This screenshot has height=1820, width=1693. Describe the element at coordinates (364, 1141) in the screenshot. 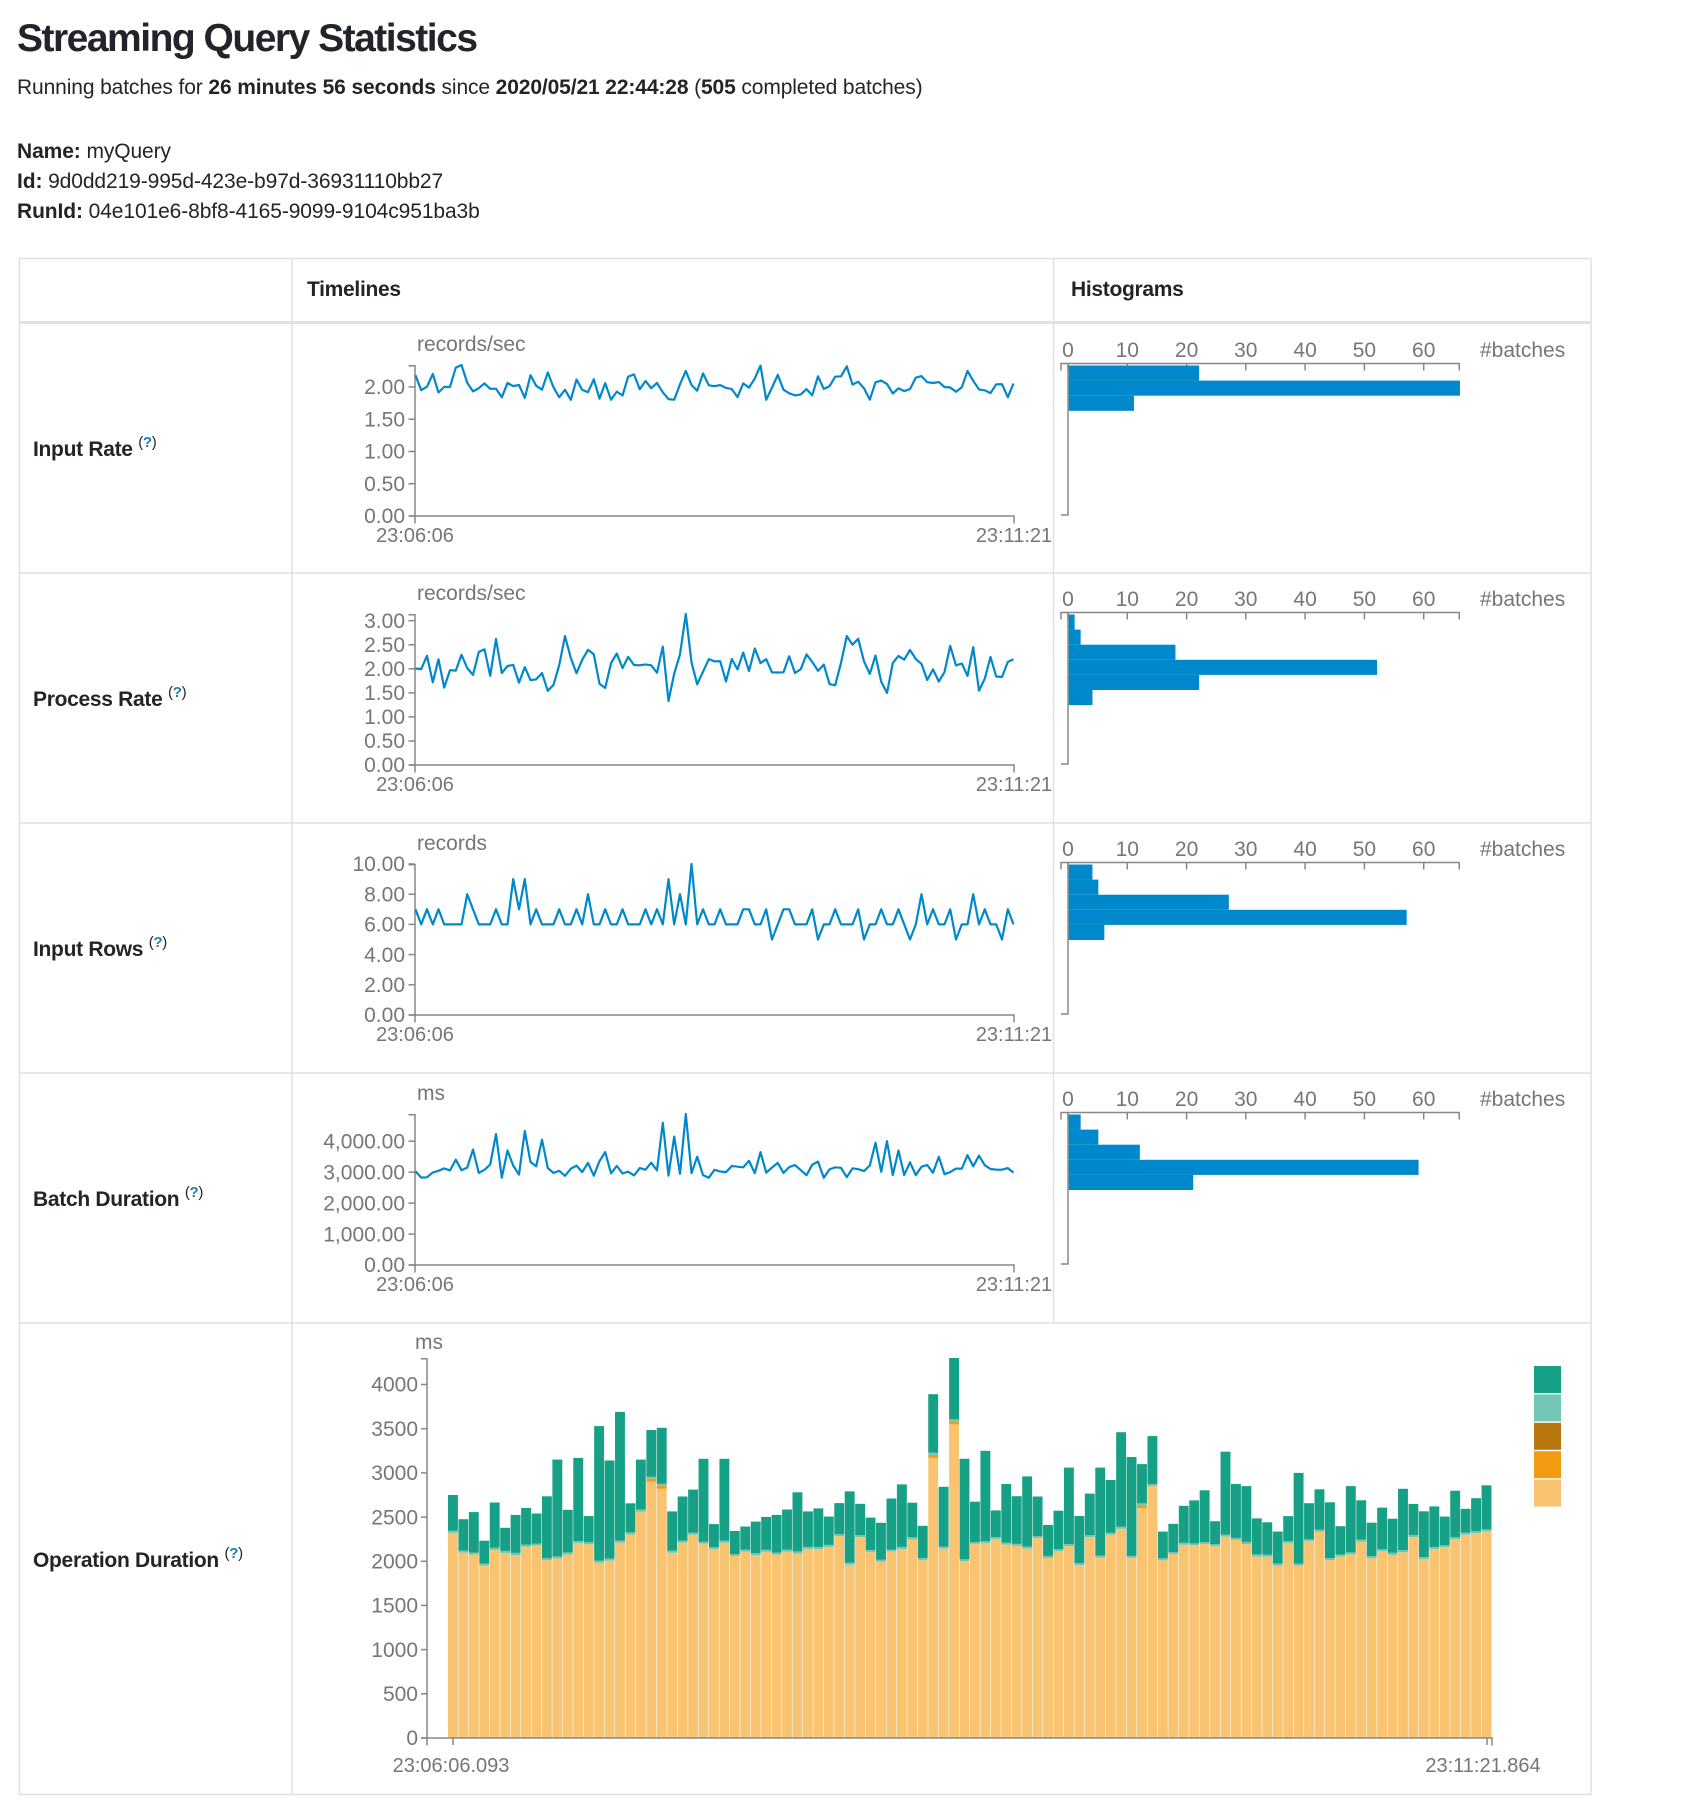

I see `svg-text: 4,000.00` at that location.